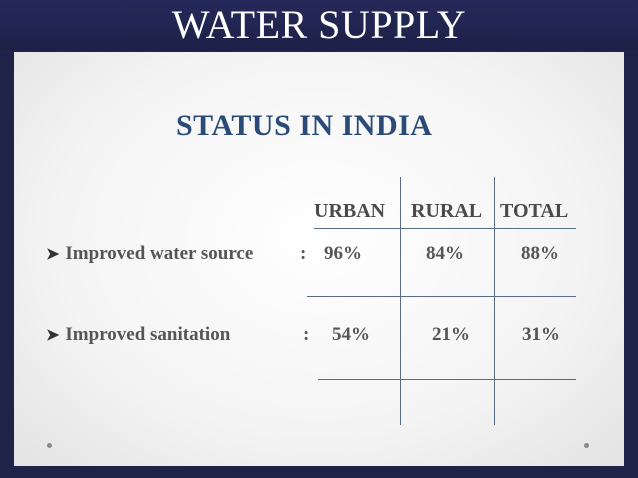 The image size is (638, 478). Describe the element at coordinates (445, 253) in the screenshot. I see `table-cell-rural: 84%` at that location.